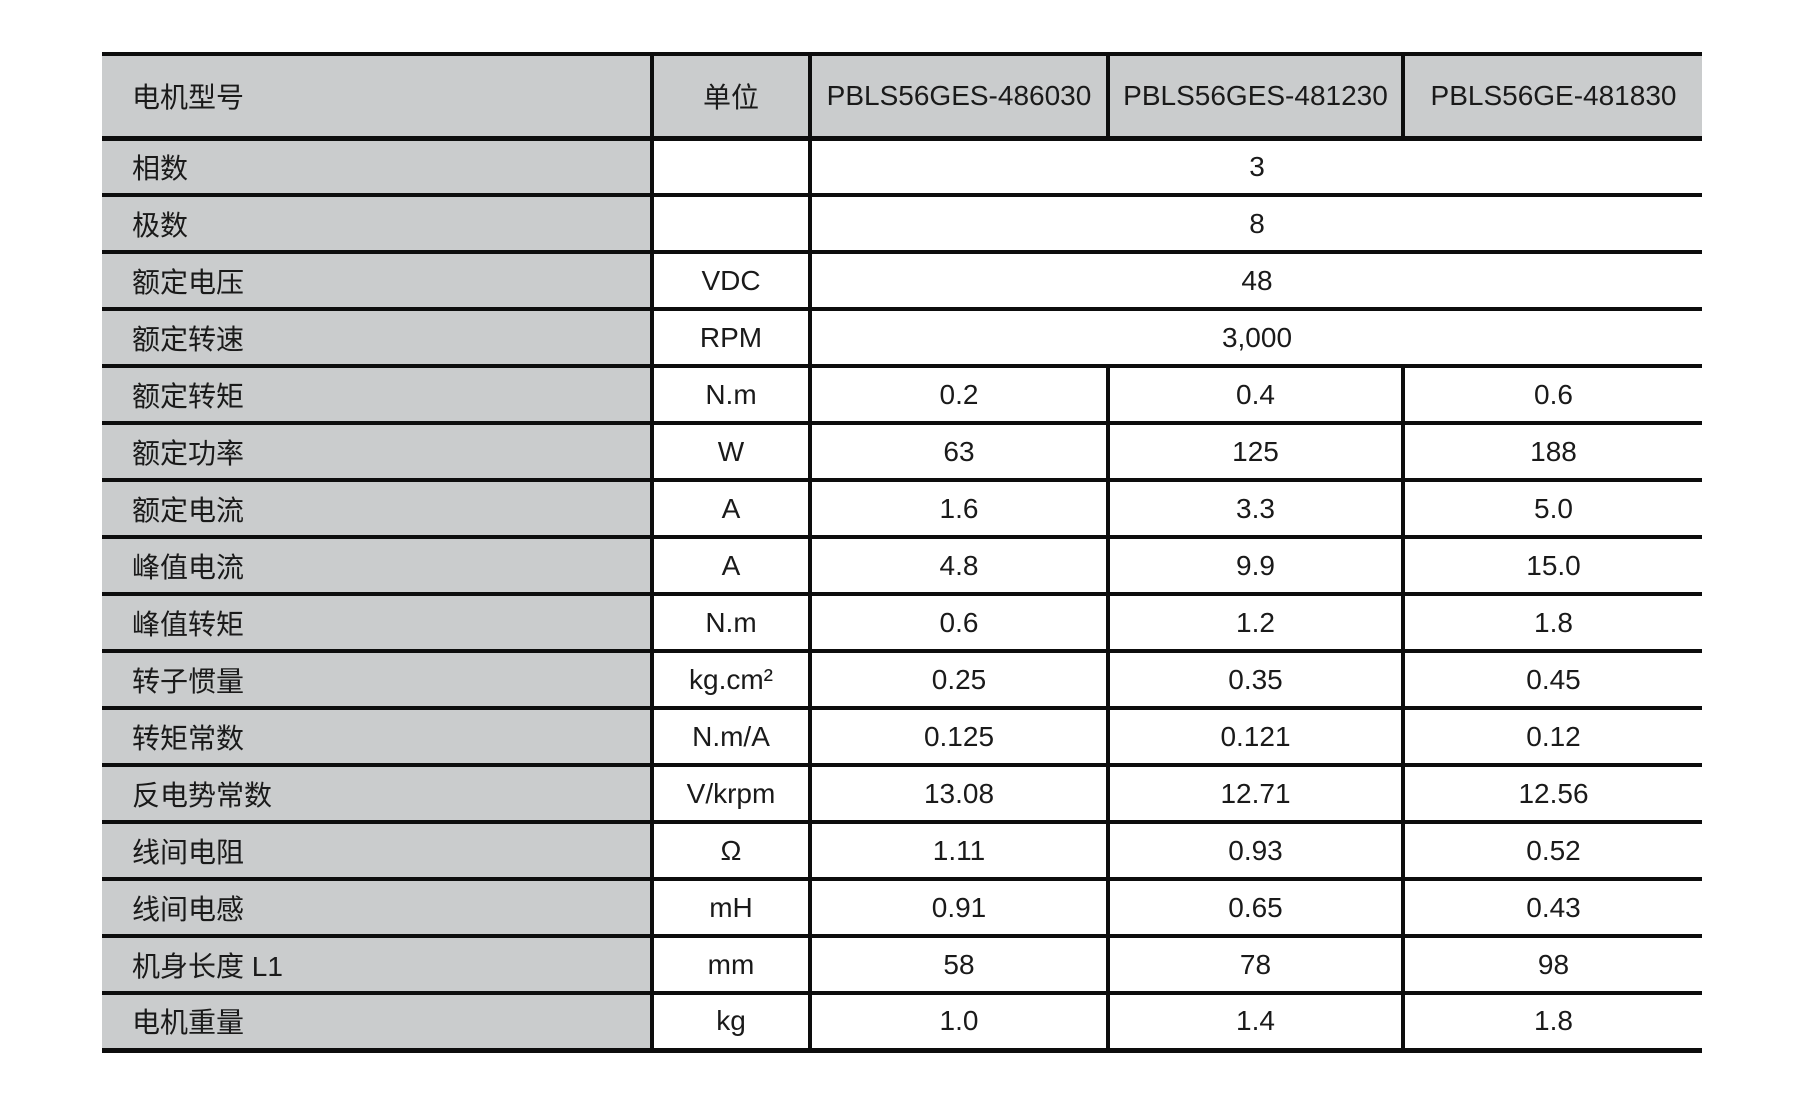 Image resolution: width=1800 pixels, height=1109 pixels. I want to click on unit-cell: kg.cm², so click(731, 679).